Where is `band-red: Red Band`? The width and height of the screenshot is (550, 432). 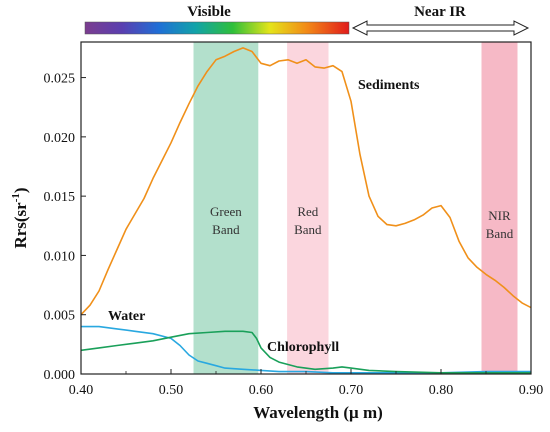 band-red: Red Band is located at coordinates (308, 208).